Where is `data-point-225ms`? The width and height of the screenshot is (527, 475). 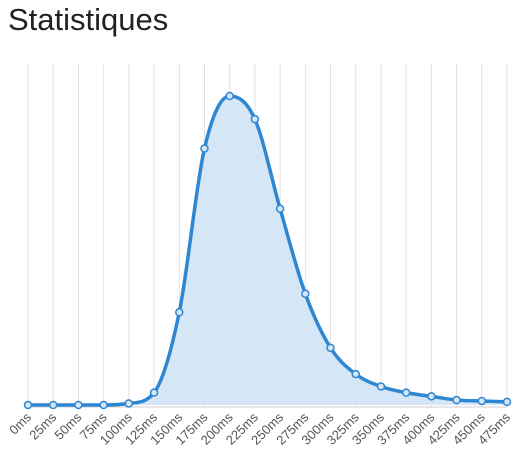 data-point-225ms is located at coordinates (255, 119).